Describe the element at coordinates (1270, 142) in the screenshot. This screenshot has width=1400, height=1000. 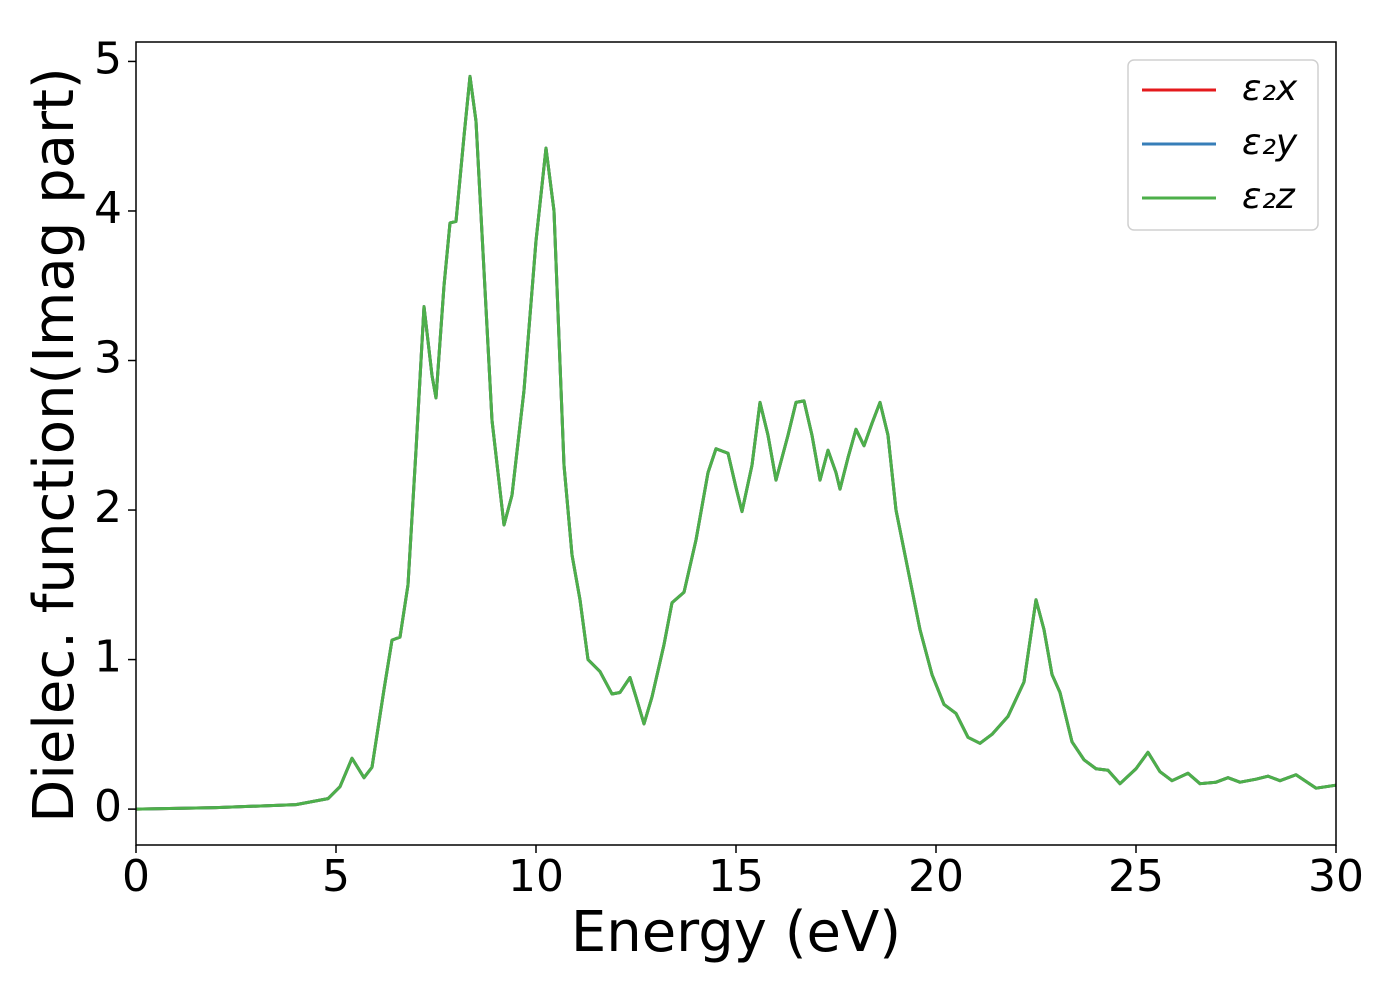
I see `legend-label: ε₂y` at that location.